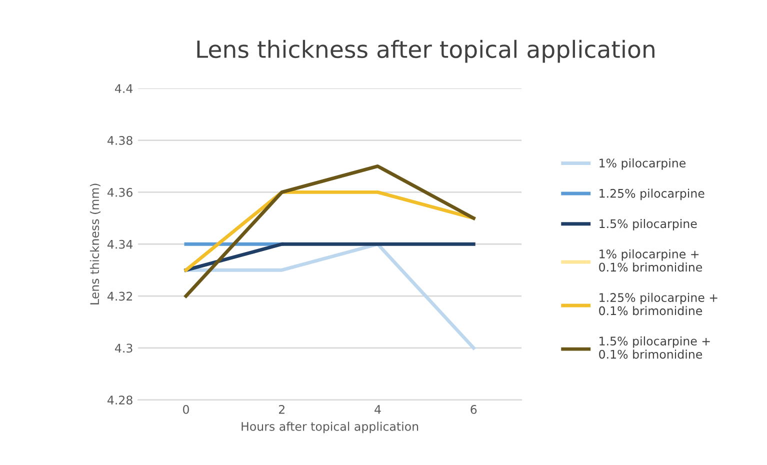 This screenshot has height=465, width=767. I want to click on y-tick-label: 4.28, so click(119, 400).